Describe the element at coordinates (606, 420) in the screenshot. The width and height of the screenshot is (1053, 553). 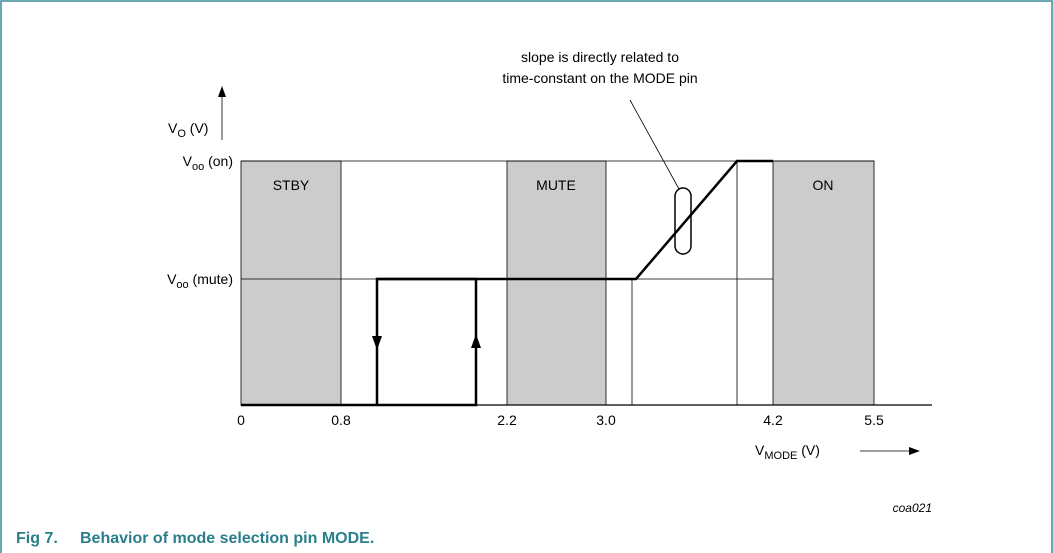
I see `x-tick-label: 3.0` at that location.